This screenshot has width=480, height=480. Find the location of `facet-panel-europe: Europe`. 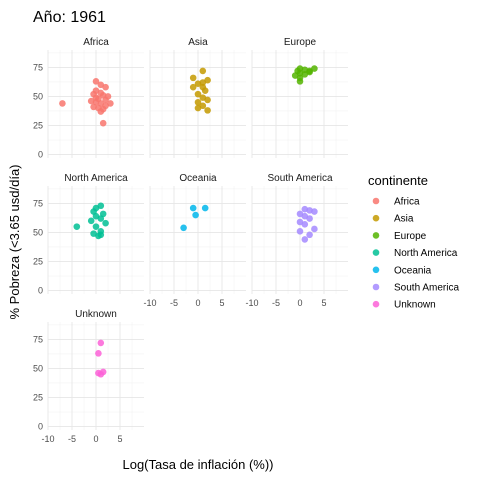

facet-panel-europe: Europe is located at coordinates (300, 97).